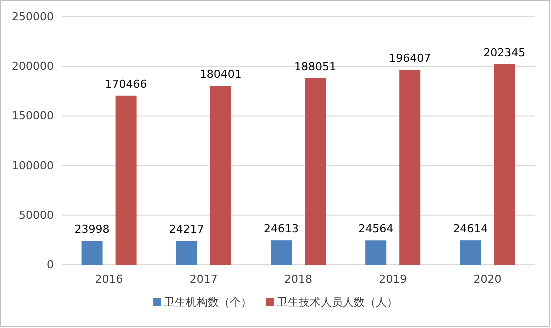 The image size is (551, 328). Describe the element at coordinates (33, 67) in the screenshot. I see `y-tick-label: 200000` at that location.